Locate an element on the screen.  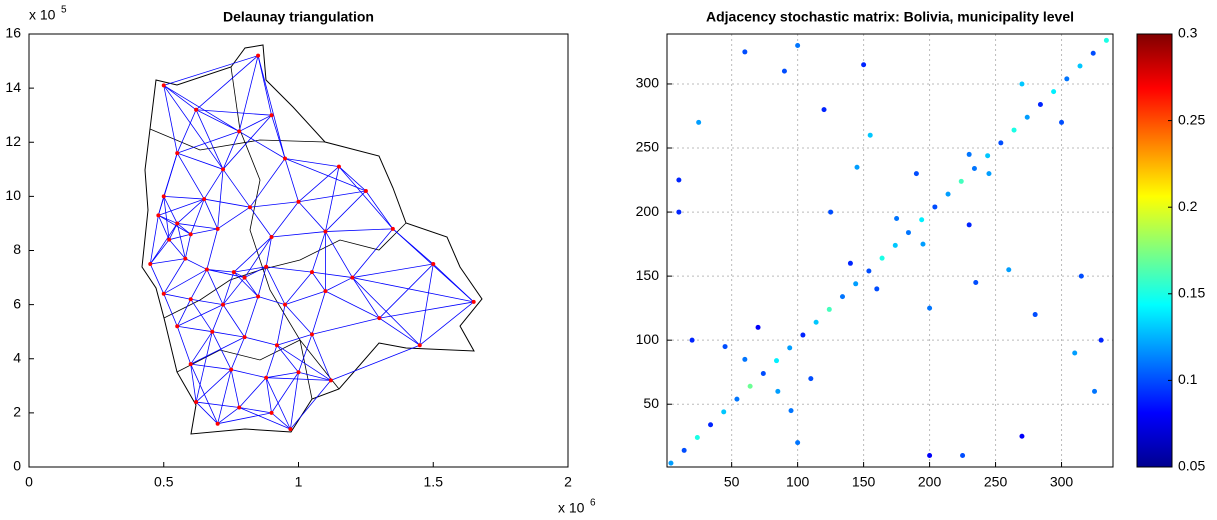
x-tick-label: 2 is located at coordinates (568, 482).